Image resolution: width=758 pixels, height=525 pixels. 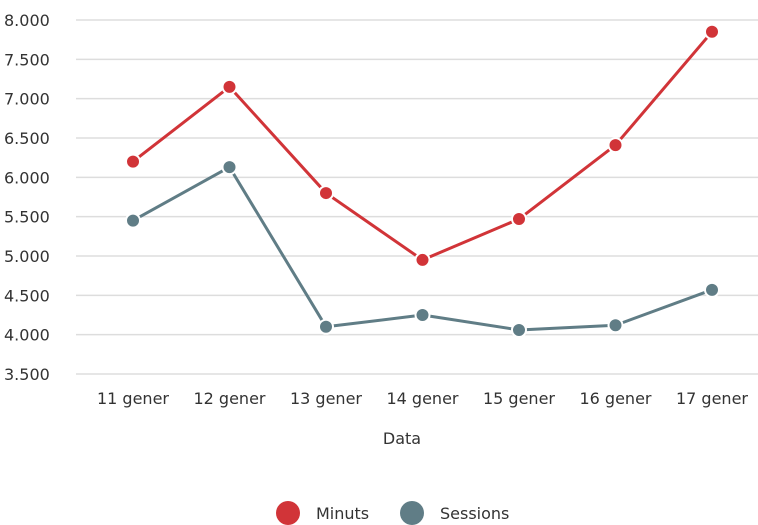 What do you see at coordinates (27, 256) in the screenshot?
I see `y-tick-label: 5.000` at bounding box center [27, 256].